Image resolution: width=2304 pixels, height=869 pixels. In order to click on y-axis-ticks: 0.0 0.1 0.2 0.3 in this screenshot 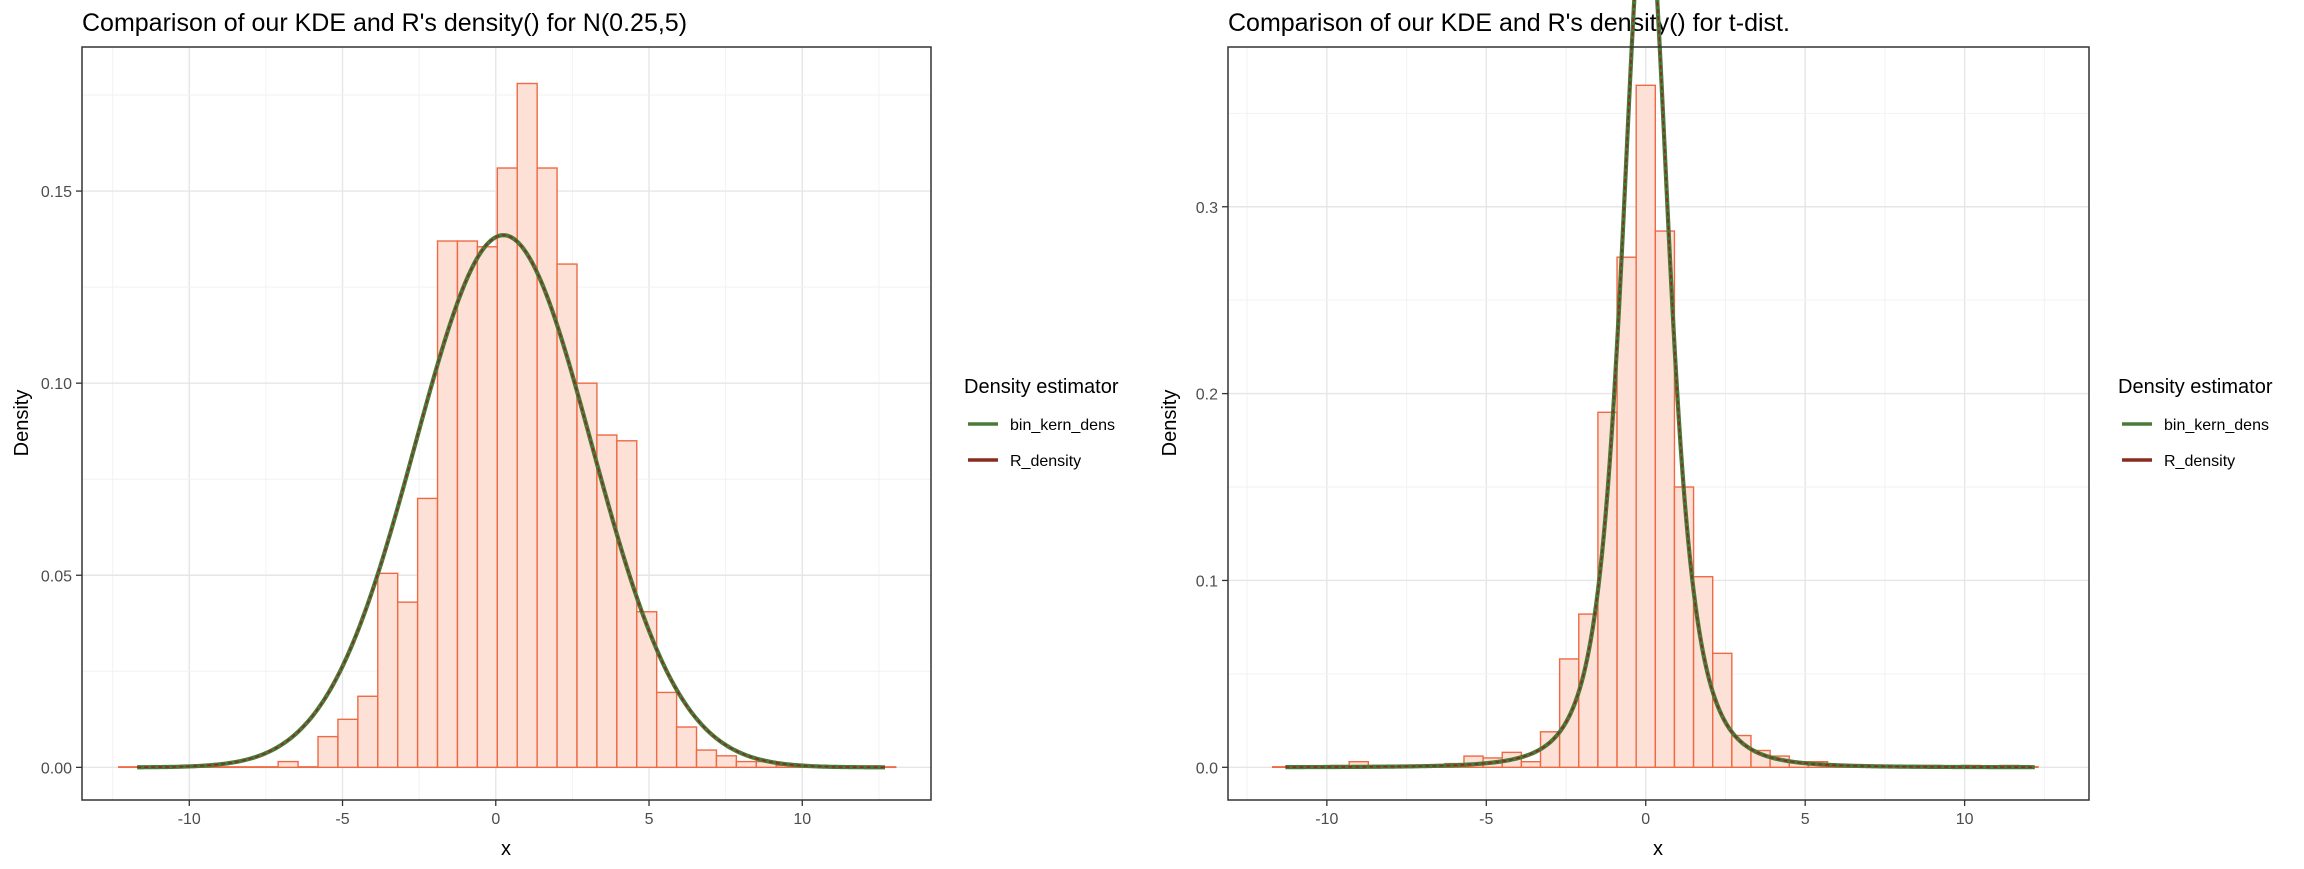, I will do `click(1212, 488)`.